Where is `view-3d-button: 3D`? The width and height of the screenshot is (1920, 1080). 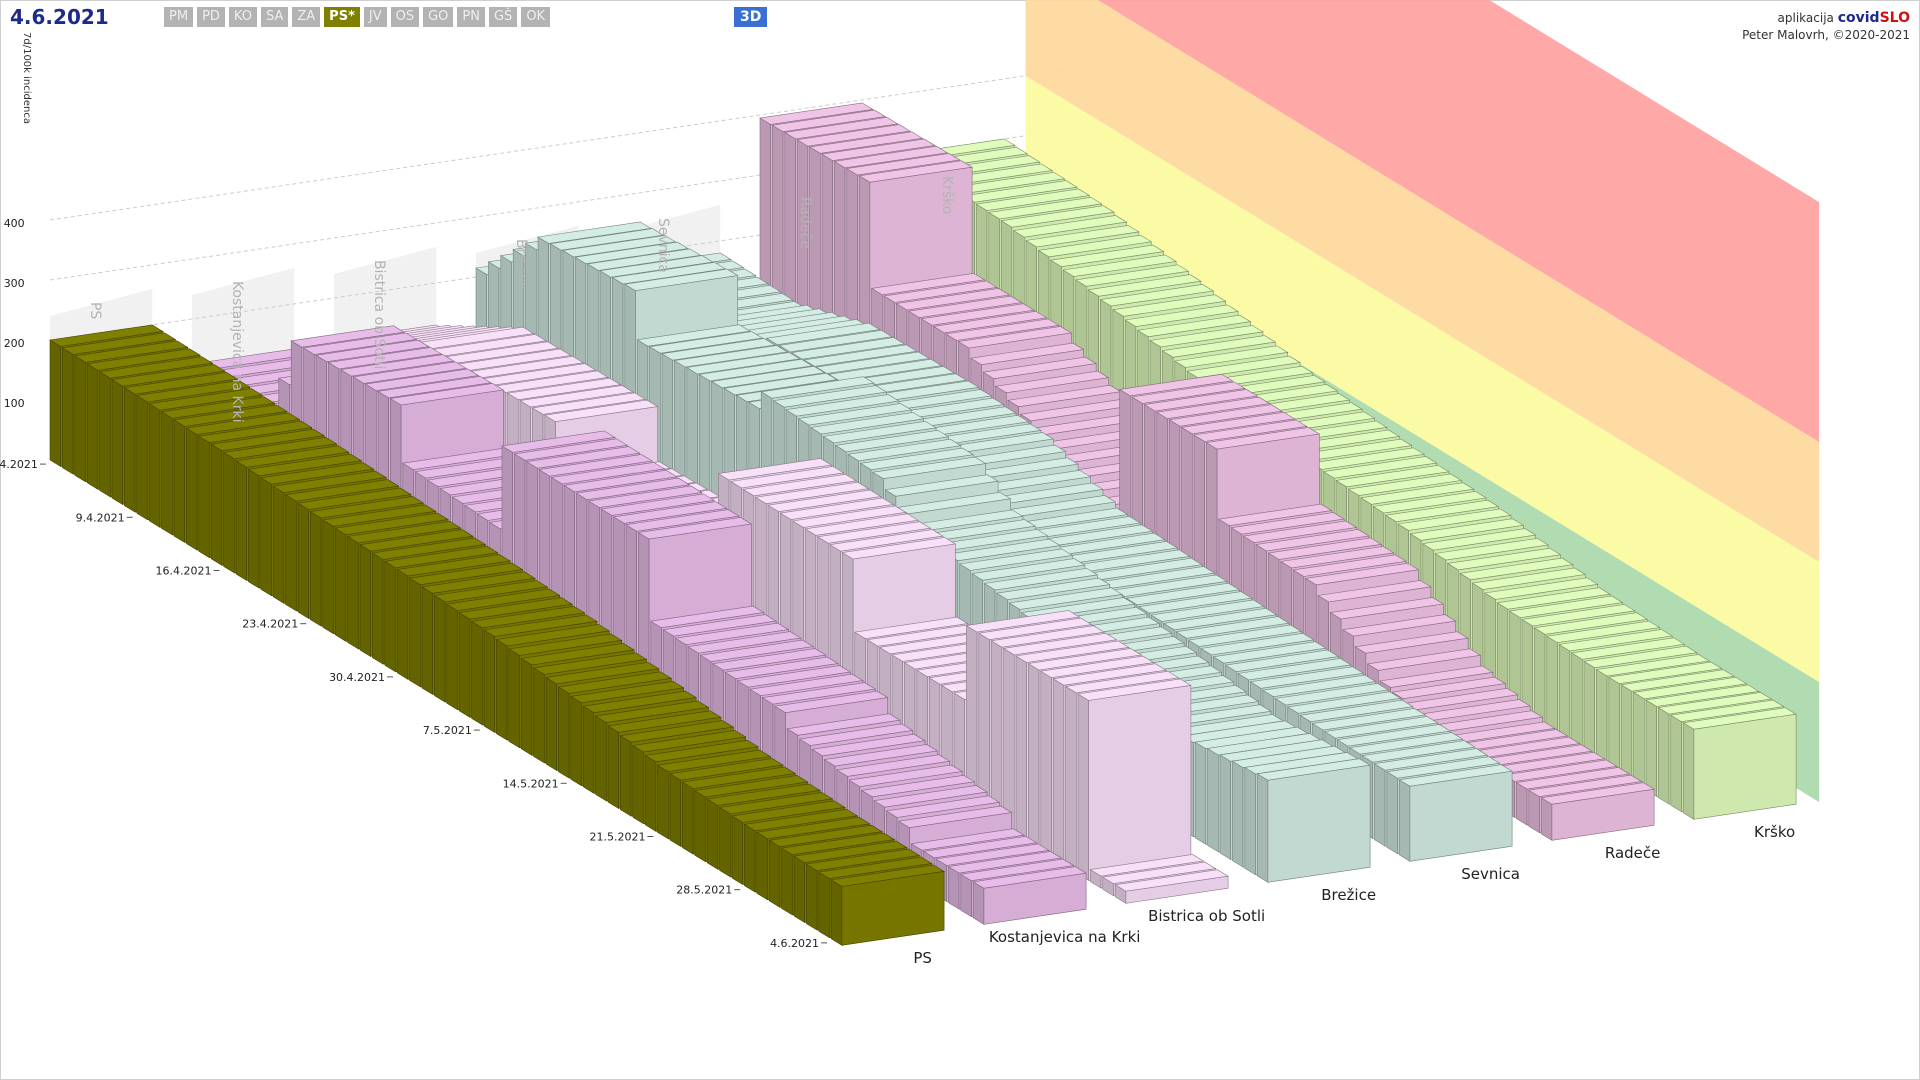 view-3d-button: 3D is located at coordinates (751, 17).